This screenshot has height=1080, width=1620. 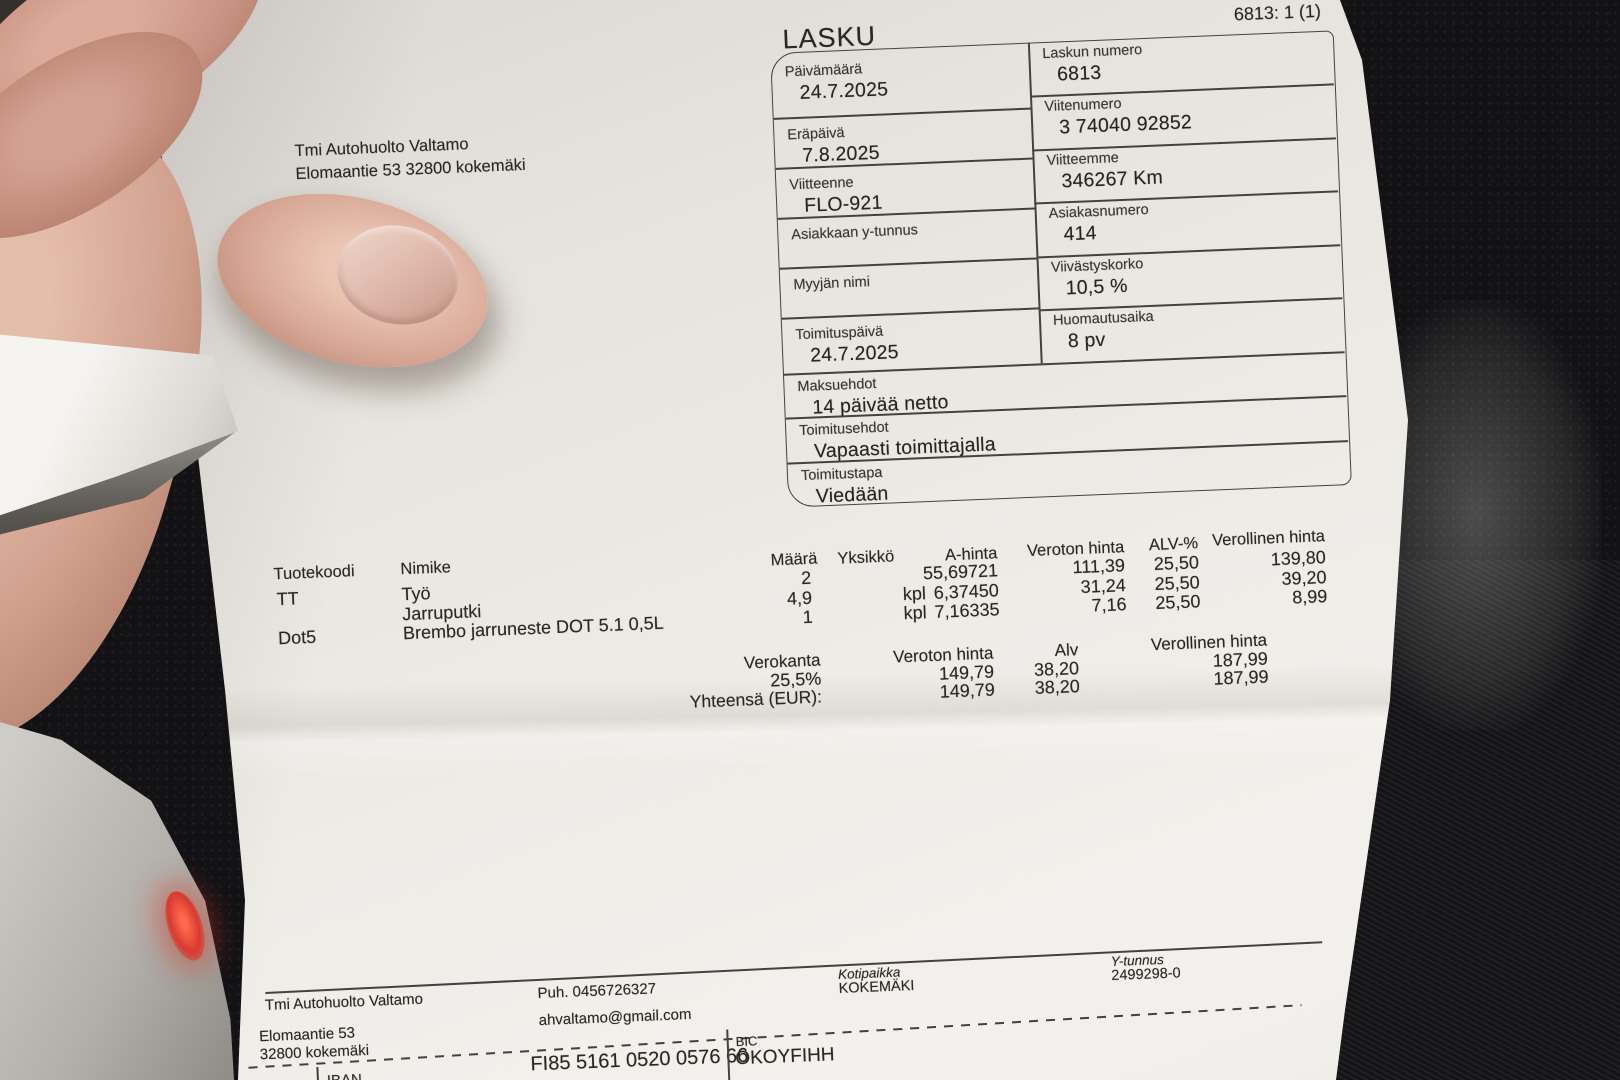 What do you see at coordinates (843, 204) in the screenshot?
I see `field-viitteenne-value: FLO-921` at bounding box center [843, 204].